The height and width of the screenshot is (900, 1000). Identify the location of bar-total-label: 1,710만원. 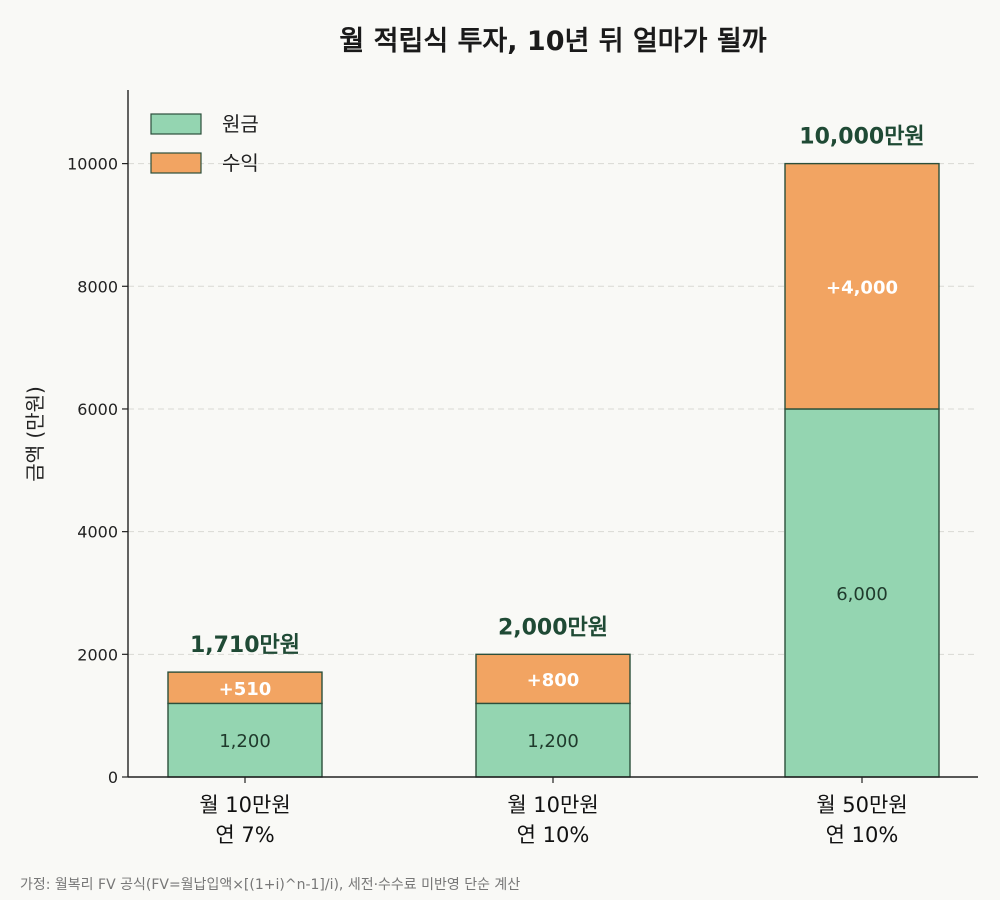
(245, 645).